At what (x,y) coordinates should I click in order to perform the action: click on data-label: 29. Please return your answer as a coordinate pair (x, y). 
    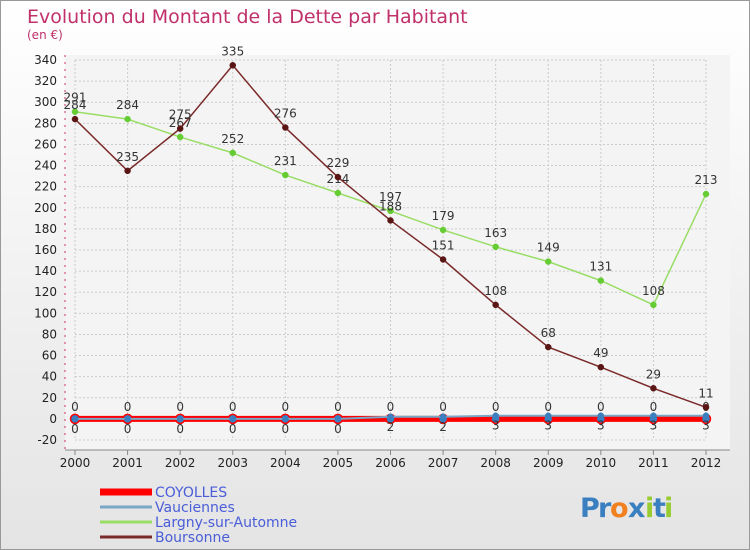
    Looking at the image, I should click on (653, 374).